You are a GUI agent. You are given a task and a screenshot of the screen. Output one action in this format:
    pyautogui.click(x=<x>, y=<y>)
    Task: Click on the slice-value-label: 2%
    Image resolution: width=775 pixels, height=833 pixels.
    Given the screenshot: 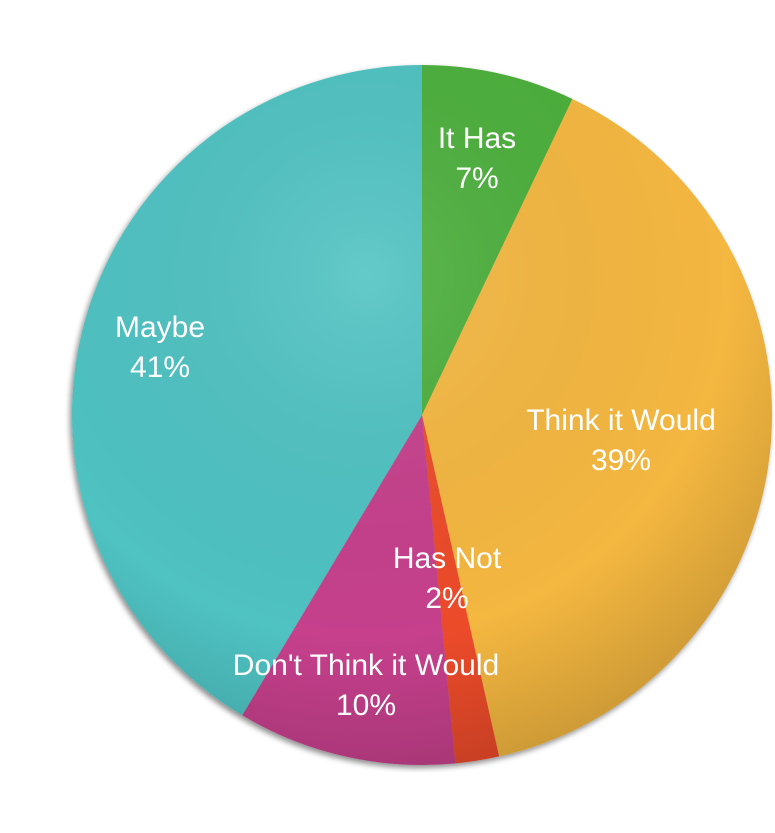 What is the action you would take?
    pyautogui.click(x=446, y=598)
    